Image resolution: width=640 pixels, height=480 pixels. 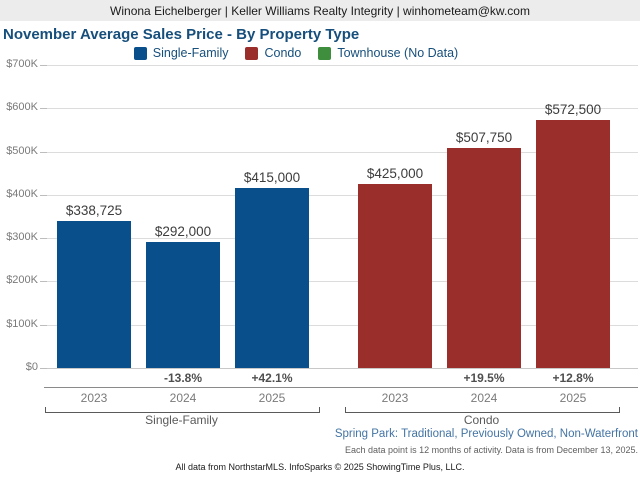 What do you see at coordinates (272, 378) in the screenshot?
I see `pct-change-label: +42.1%` at bounding box center [272, 378].